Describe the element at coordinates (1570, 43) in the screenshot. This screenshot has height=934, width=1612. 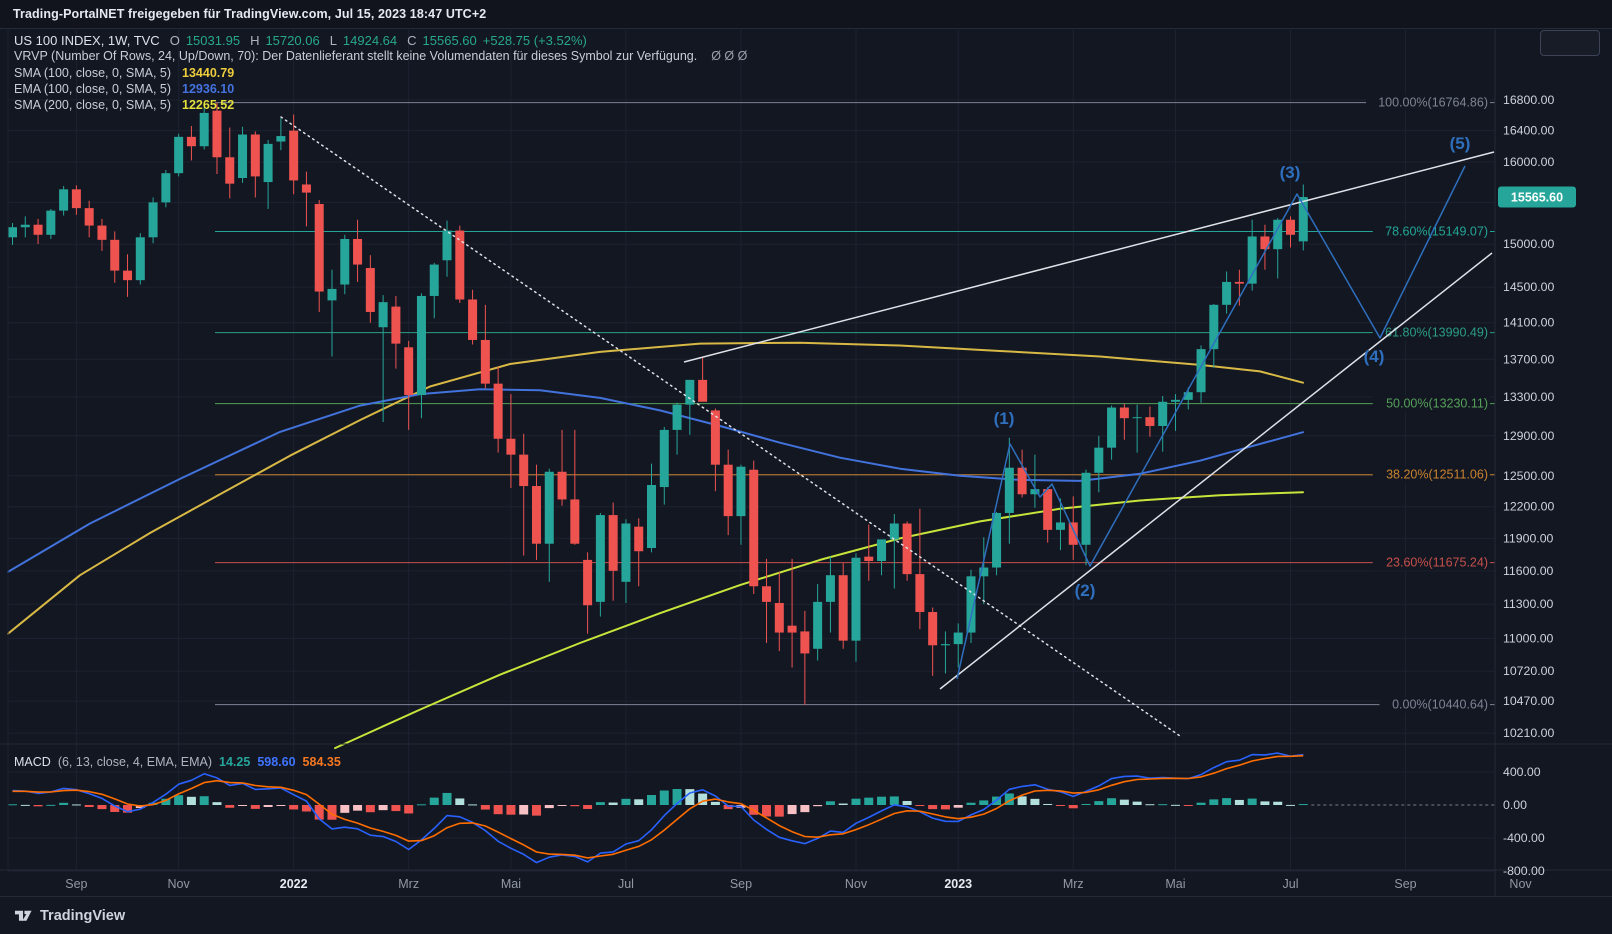
I see `collapsed-panel-button` at that location.